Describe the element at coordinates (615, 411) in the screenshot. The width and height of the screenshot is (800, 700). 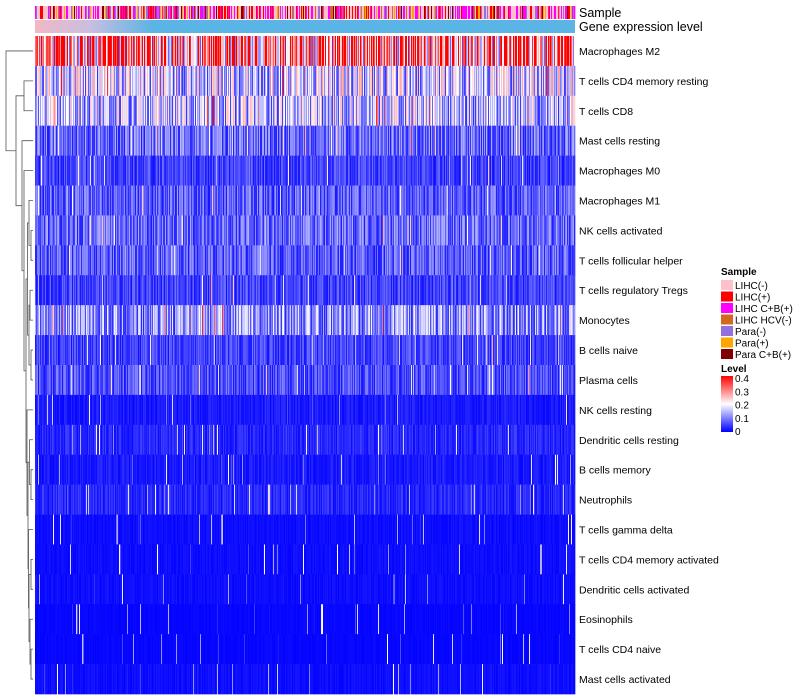
I see `row-label: NK cells resting` at that location.